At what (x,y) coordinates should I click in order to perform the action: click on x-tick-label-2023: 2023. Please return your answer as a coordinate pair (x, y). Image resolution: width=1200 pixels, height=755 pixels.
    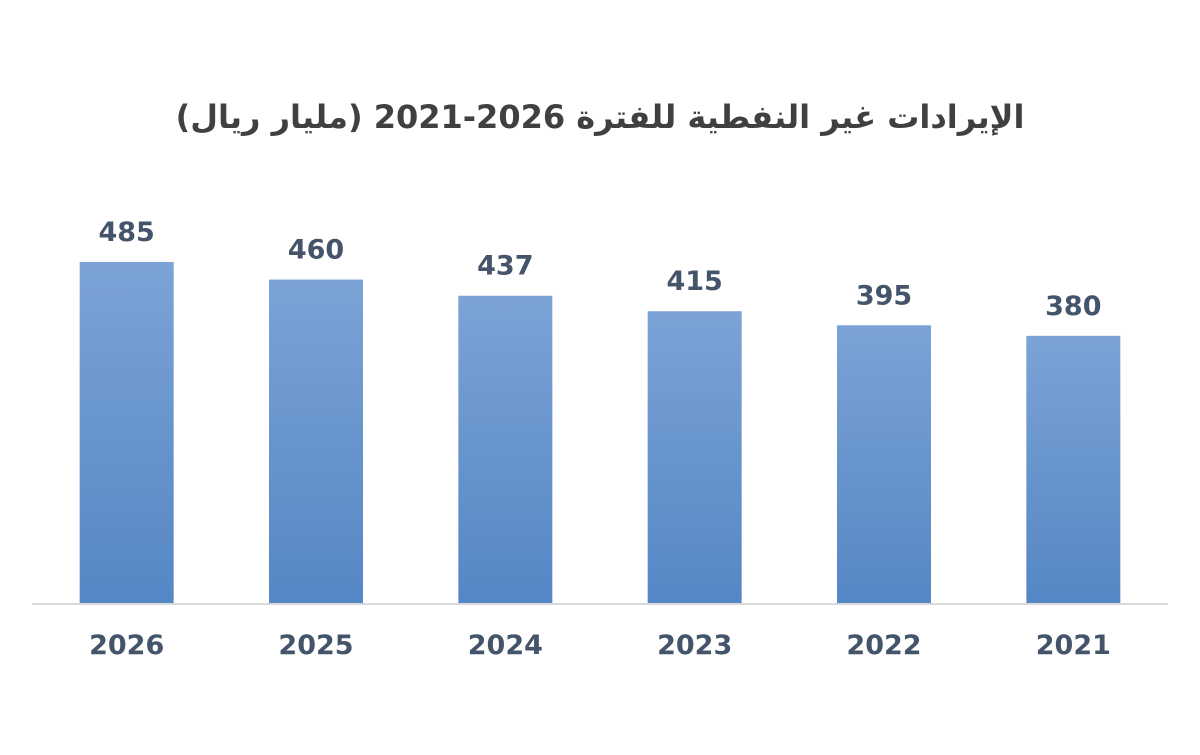
    Looking at the image, I should click on (694, 645).